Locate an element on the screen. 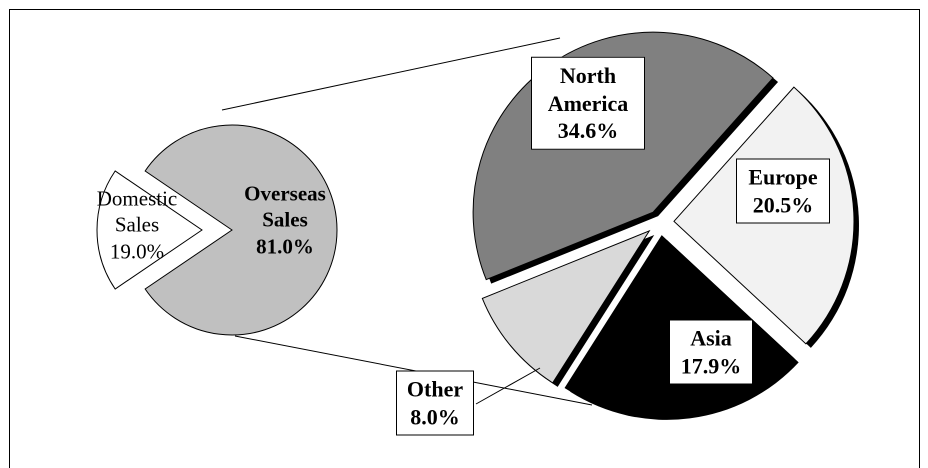  category: Europe is located at coordinates (783, 177).